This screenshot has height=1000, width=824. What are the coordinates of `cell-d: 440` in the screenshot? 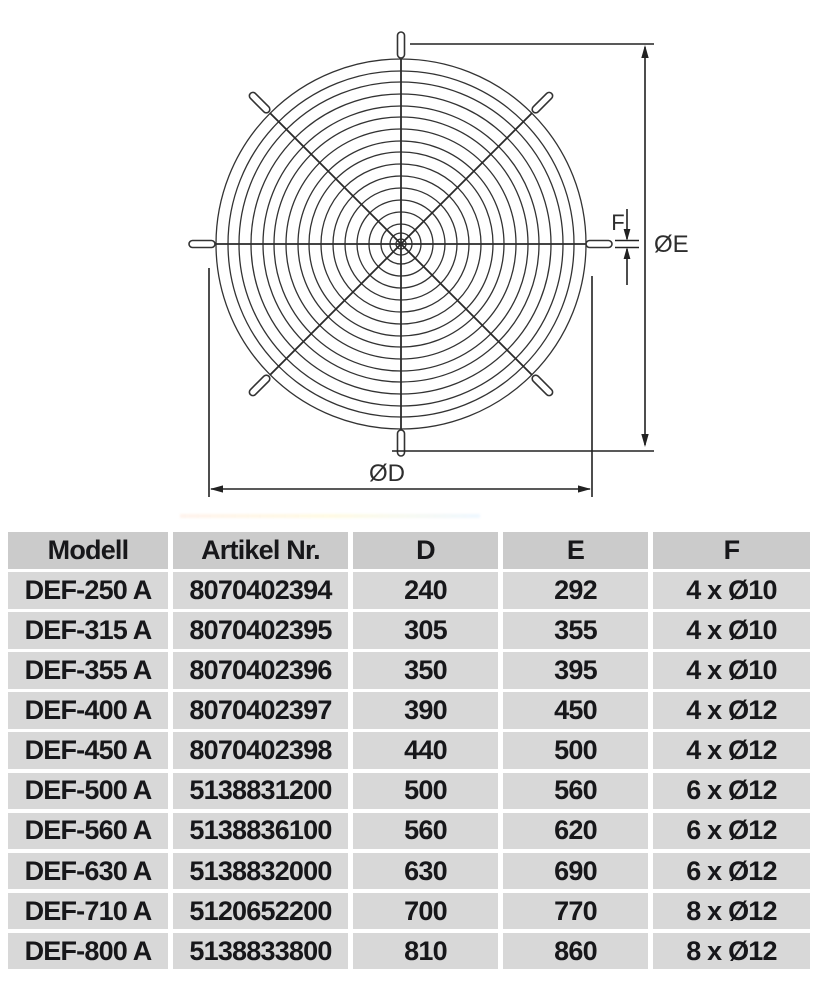 It's located at (425, 750).